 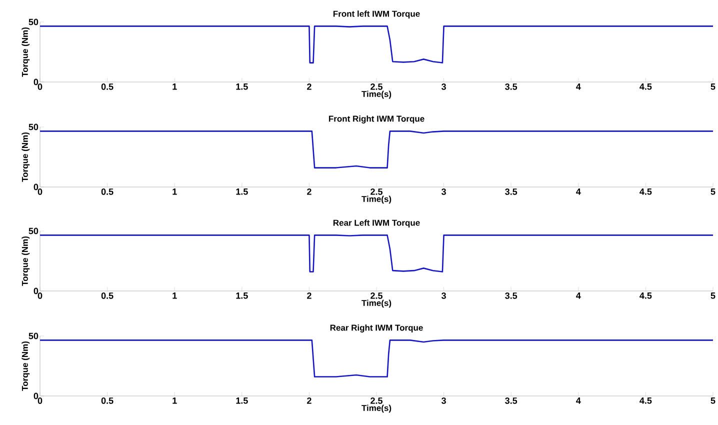 I want to click on chart-title: Rear Right IWM Torque, so click(x=376, y=328).